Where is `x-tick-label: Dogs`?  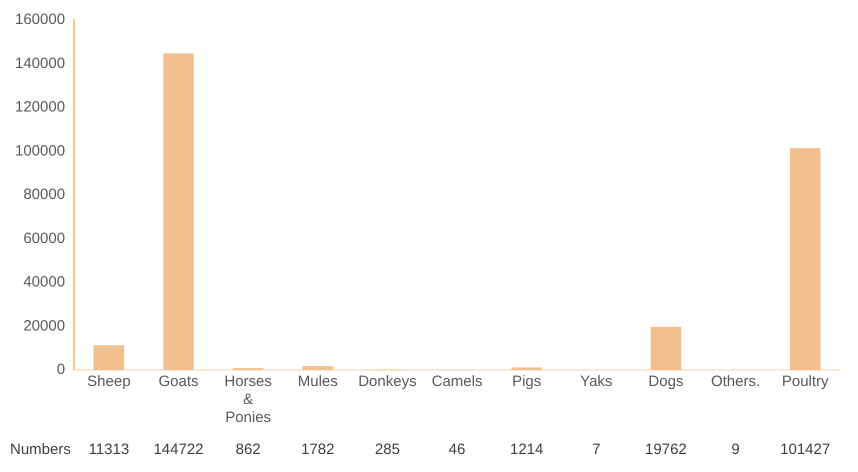
x-tick-label: Dogs is located at coordinates (666, 381).